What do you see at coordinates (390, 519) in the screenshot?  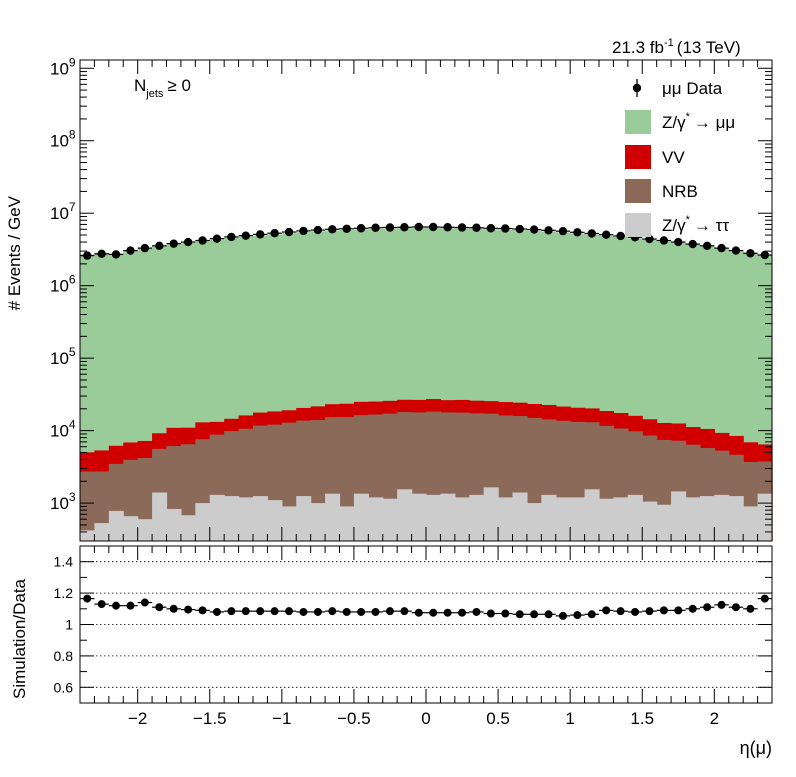 I see `bar-z--21` at bounding box center [390, 519].